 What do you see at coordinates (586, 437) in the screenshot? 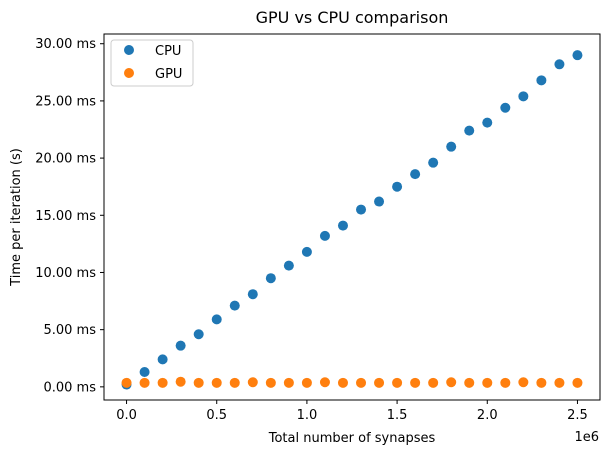
I see `y-axis-offset-label: 1e6` at bounding box center [586, 437].